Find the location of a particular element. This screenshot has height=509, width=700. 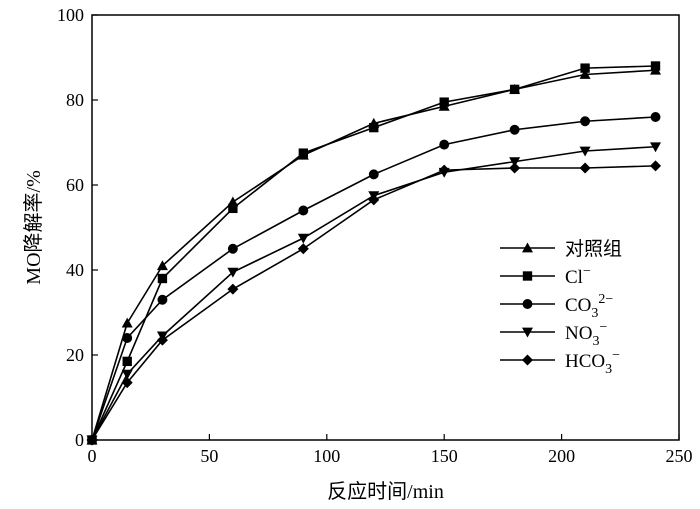

y-tick-label: 60 is located at coordinates (75, 185).